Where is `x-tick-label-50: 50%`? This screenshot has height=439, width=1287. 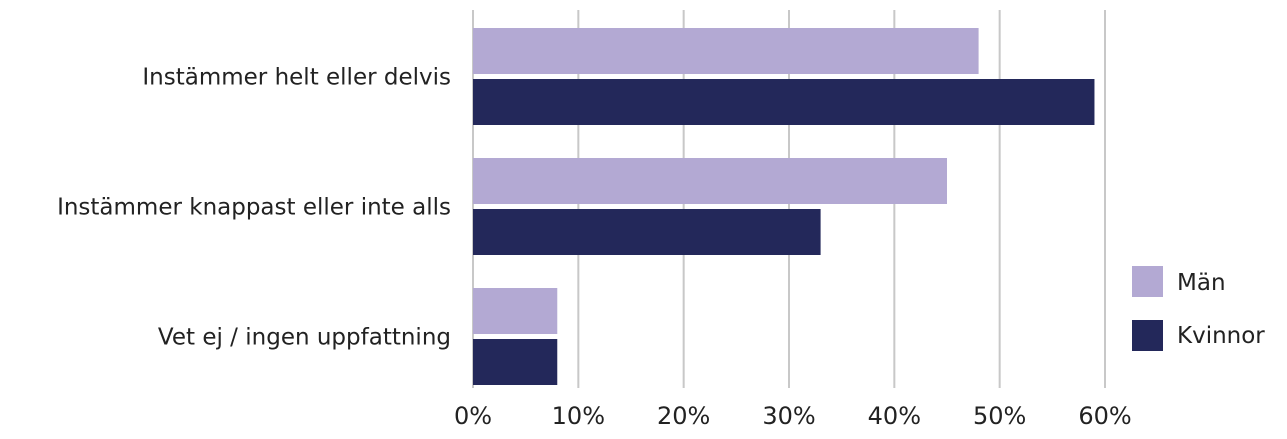
x-tick-label-50: 50% is located at coordinates (999, 416).